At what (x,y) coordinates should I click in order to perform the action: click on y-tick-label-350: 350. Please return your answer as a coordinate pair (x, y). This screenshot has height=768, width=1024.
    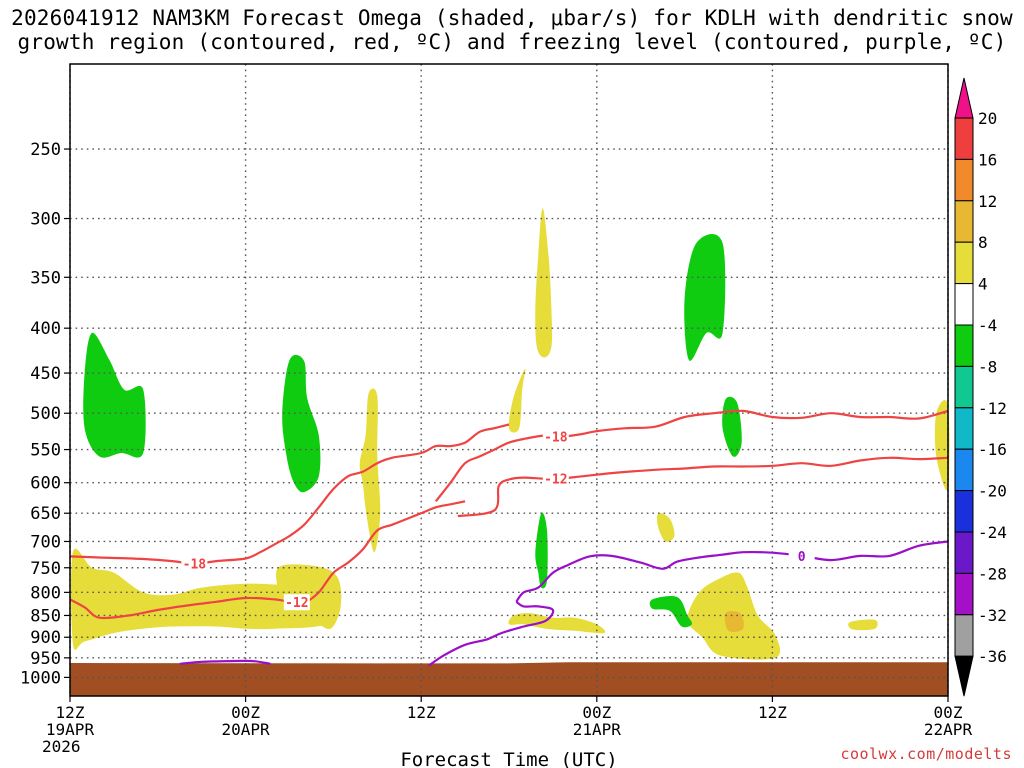
    Looking at the image, I should click on (45, 278).